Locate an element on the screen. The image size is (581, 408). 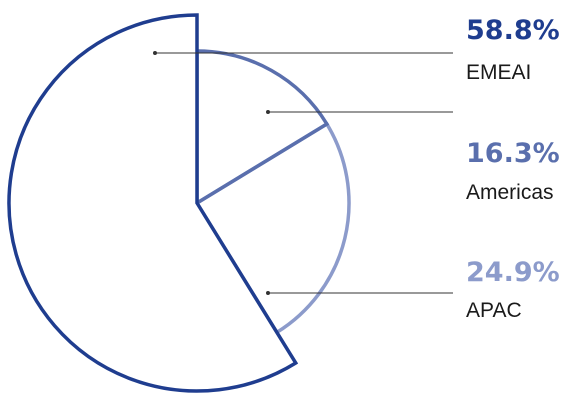
leader-dot-apac is located at coordinates (268, 293).